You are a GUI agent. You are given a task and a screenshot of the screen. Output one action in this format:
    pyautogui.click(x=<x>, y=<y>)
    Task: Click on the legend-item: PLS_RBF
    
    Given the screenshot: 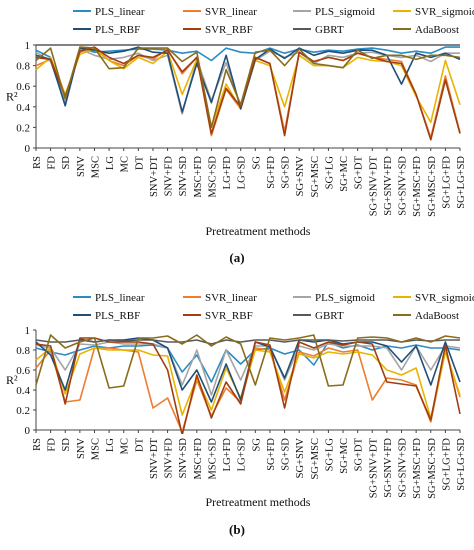 What is the action you would take?
    pyautogui.click(x=106, y=30)
    